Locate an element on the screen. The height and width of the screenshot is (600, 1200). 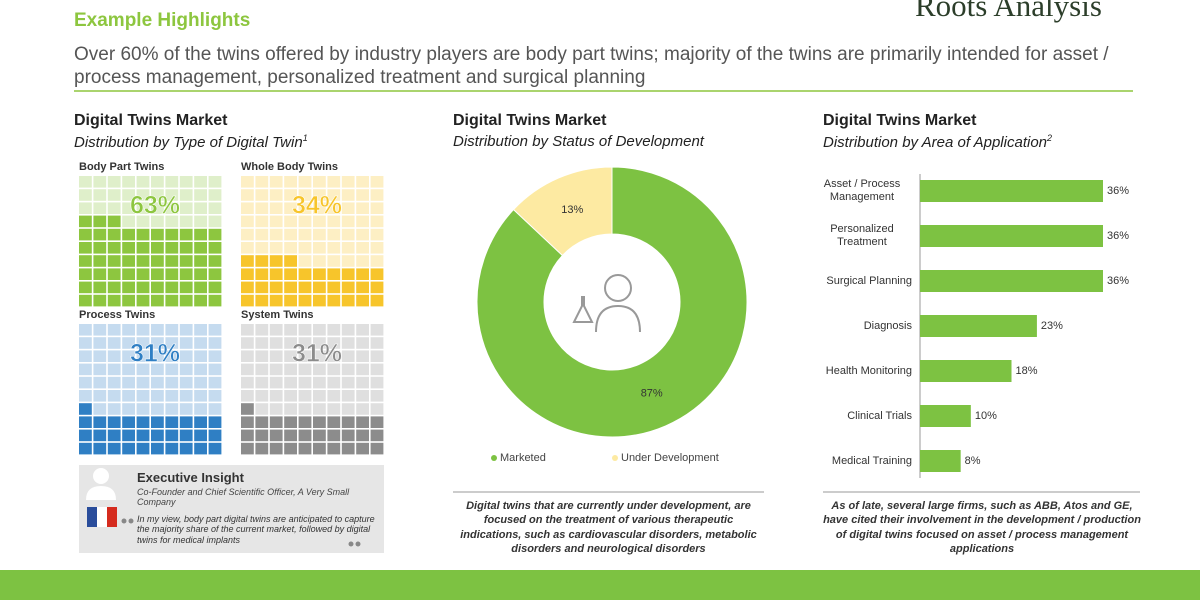
bar-value-label: 36% is located at coordinates (1118, 281).